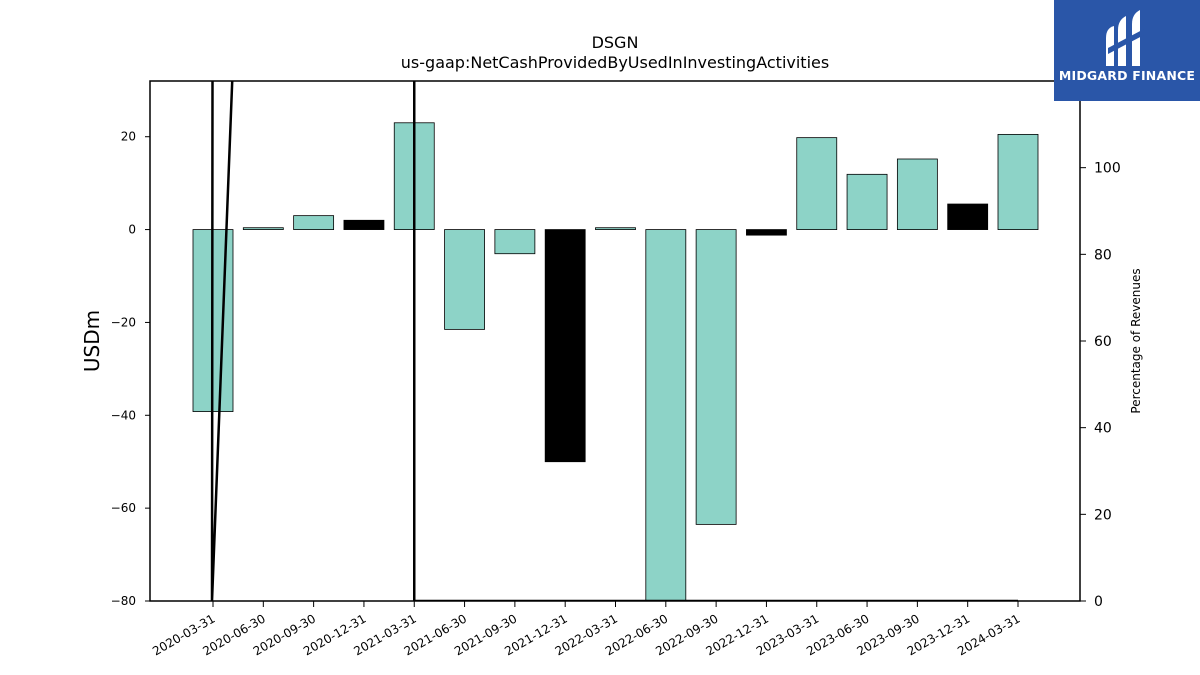  Describe the element at coordinates (1107, 169) in the screenshot. I see `y2-tick-label: 100` at that location.